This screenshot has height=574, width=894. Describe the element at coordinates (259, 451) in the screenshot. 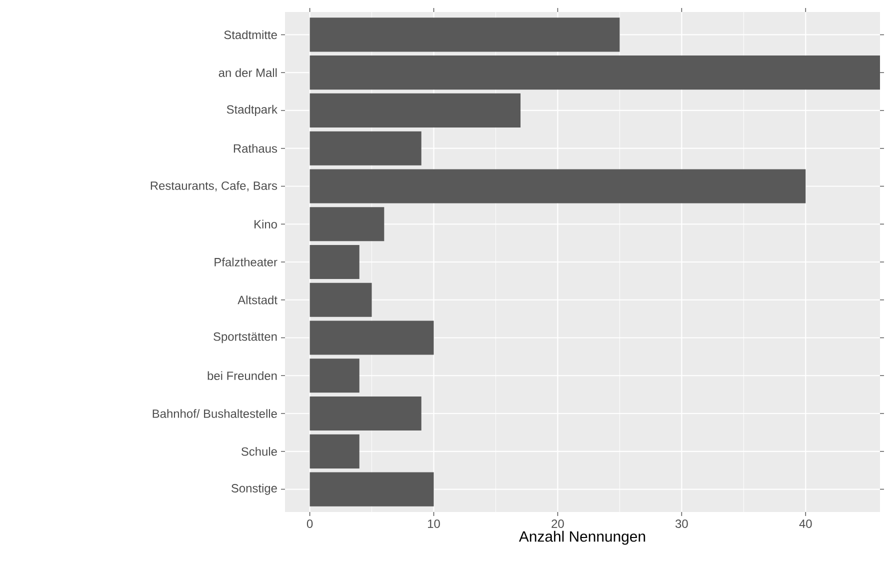

I see `y-tick-label: Schule` at that location.